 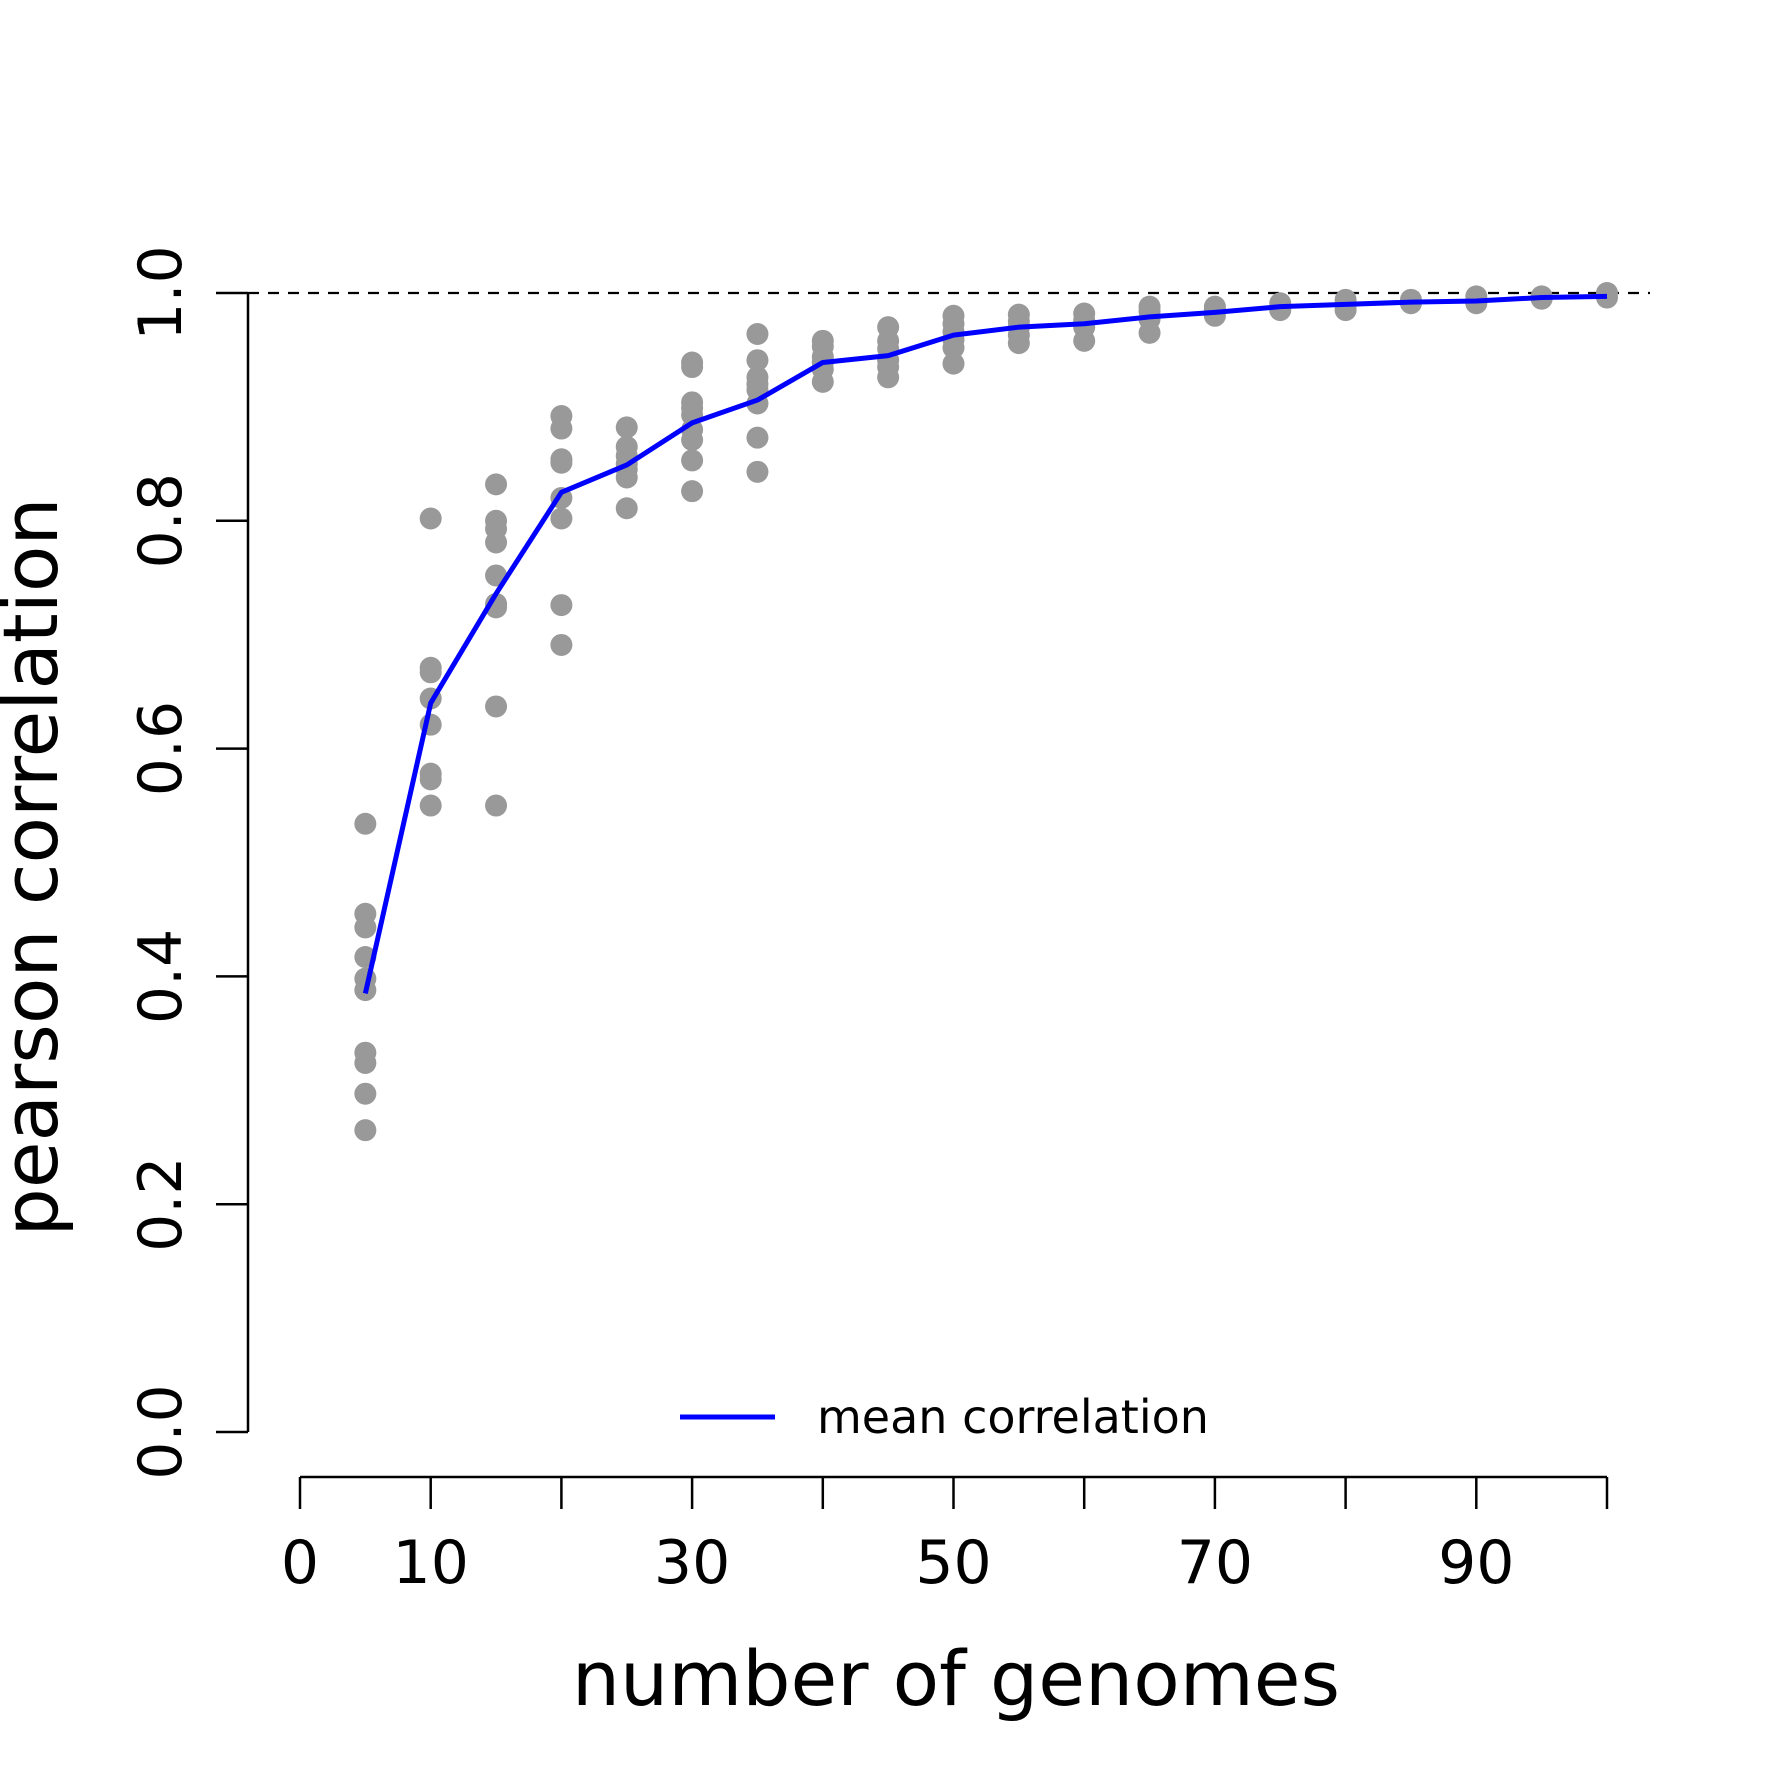 I want to click on y-tick-label: 1.0, so click(x=161, y=292).